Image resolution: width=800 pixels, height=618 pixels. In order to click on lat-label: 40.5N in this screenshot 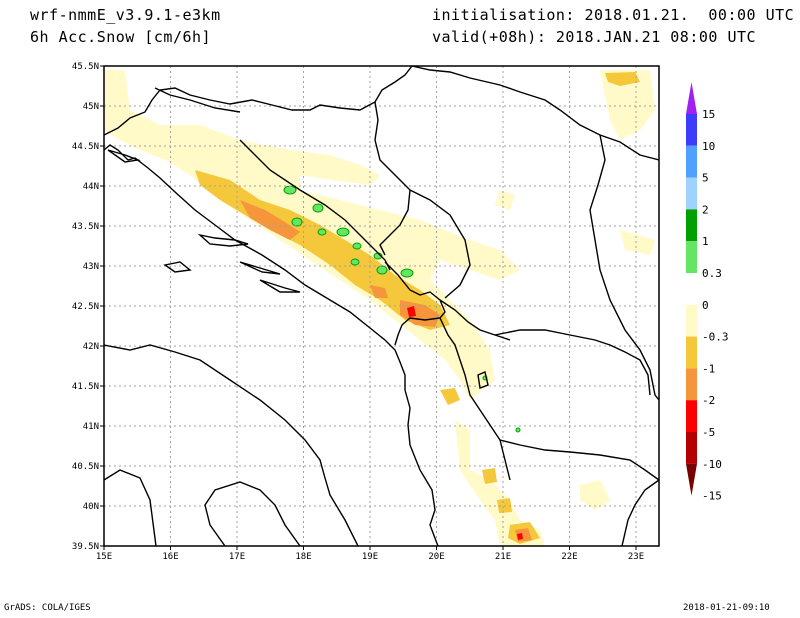, I will do `click(85, 467)`.